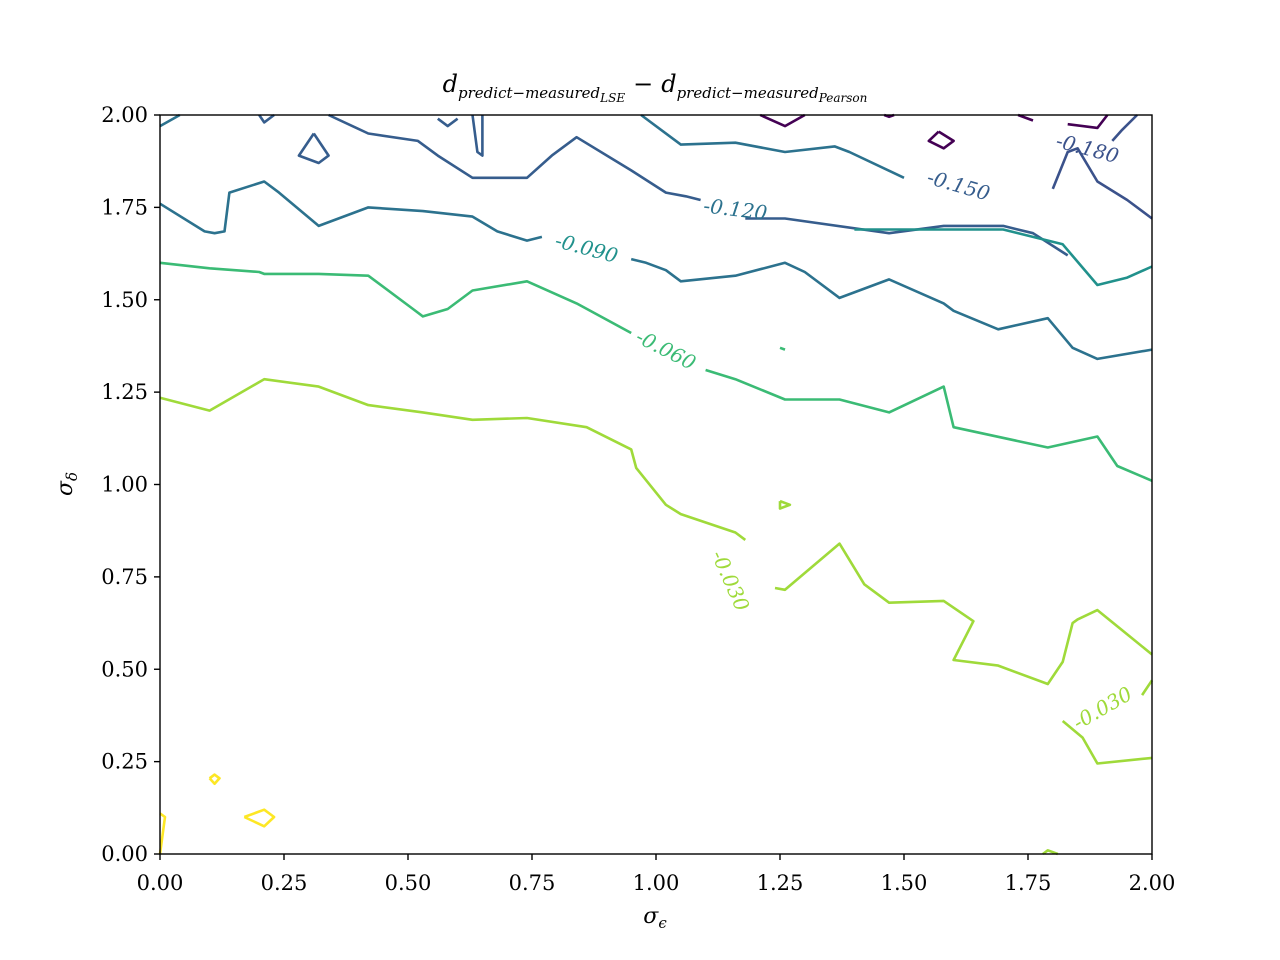 The height and width of the screenshot is (960, 1280). I want to click on x-tick-label-0: 0.00, so click(160, 883).